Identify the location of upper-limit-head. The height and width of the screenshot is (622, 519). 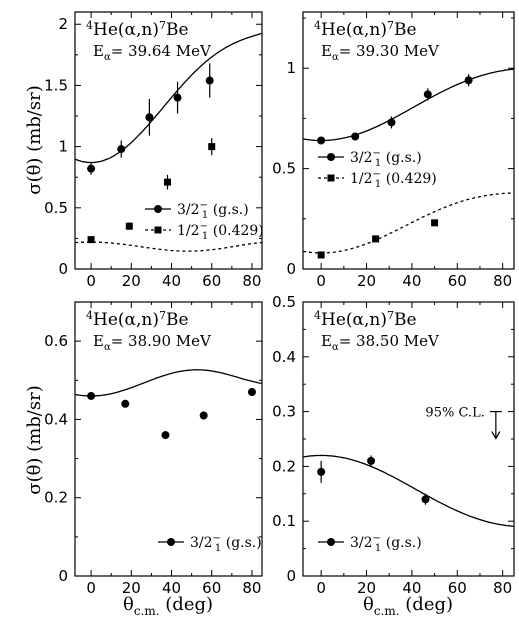
(496, 435).